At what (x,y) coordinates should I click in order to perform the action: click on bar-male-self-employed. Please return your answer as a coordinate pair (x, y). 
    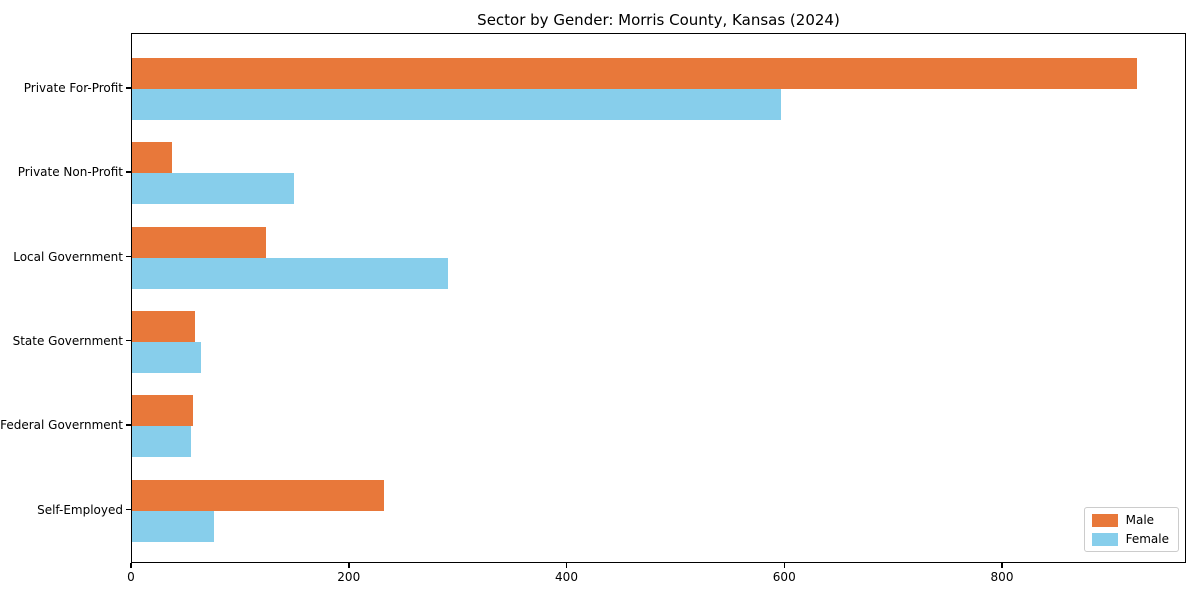
    Looking at the image, I should click on (258, 495).